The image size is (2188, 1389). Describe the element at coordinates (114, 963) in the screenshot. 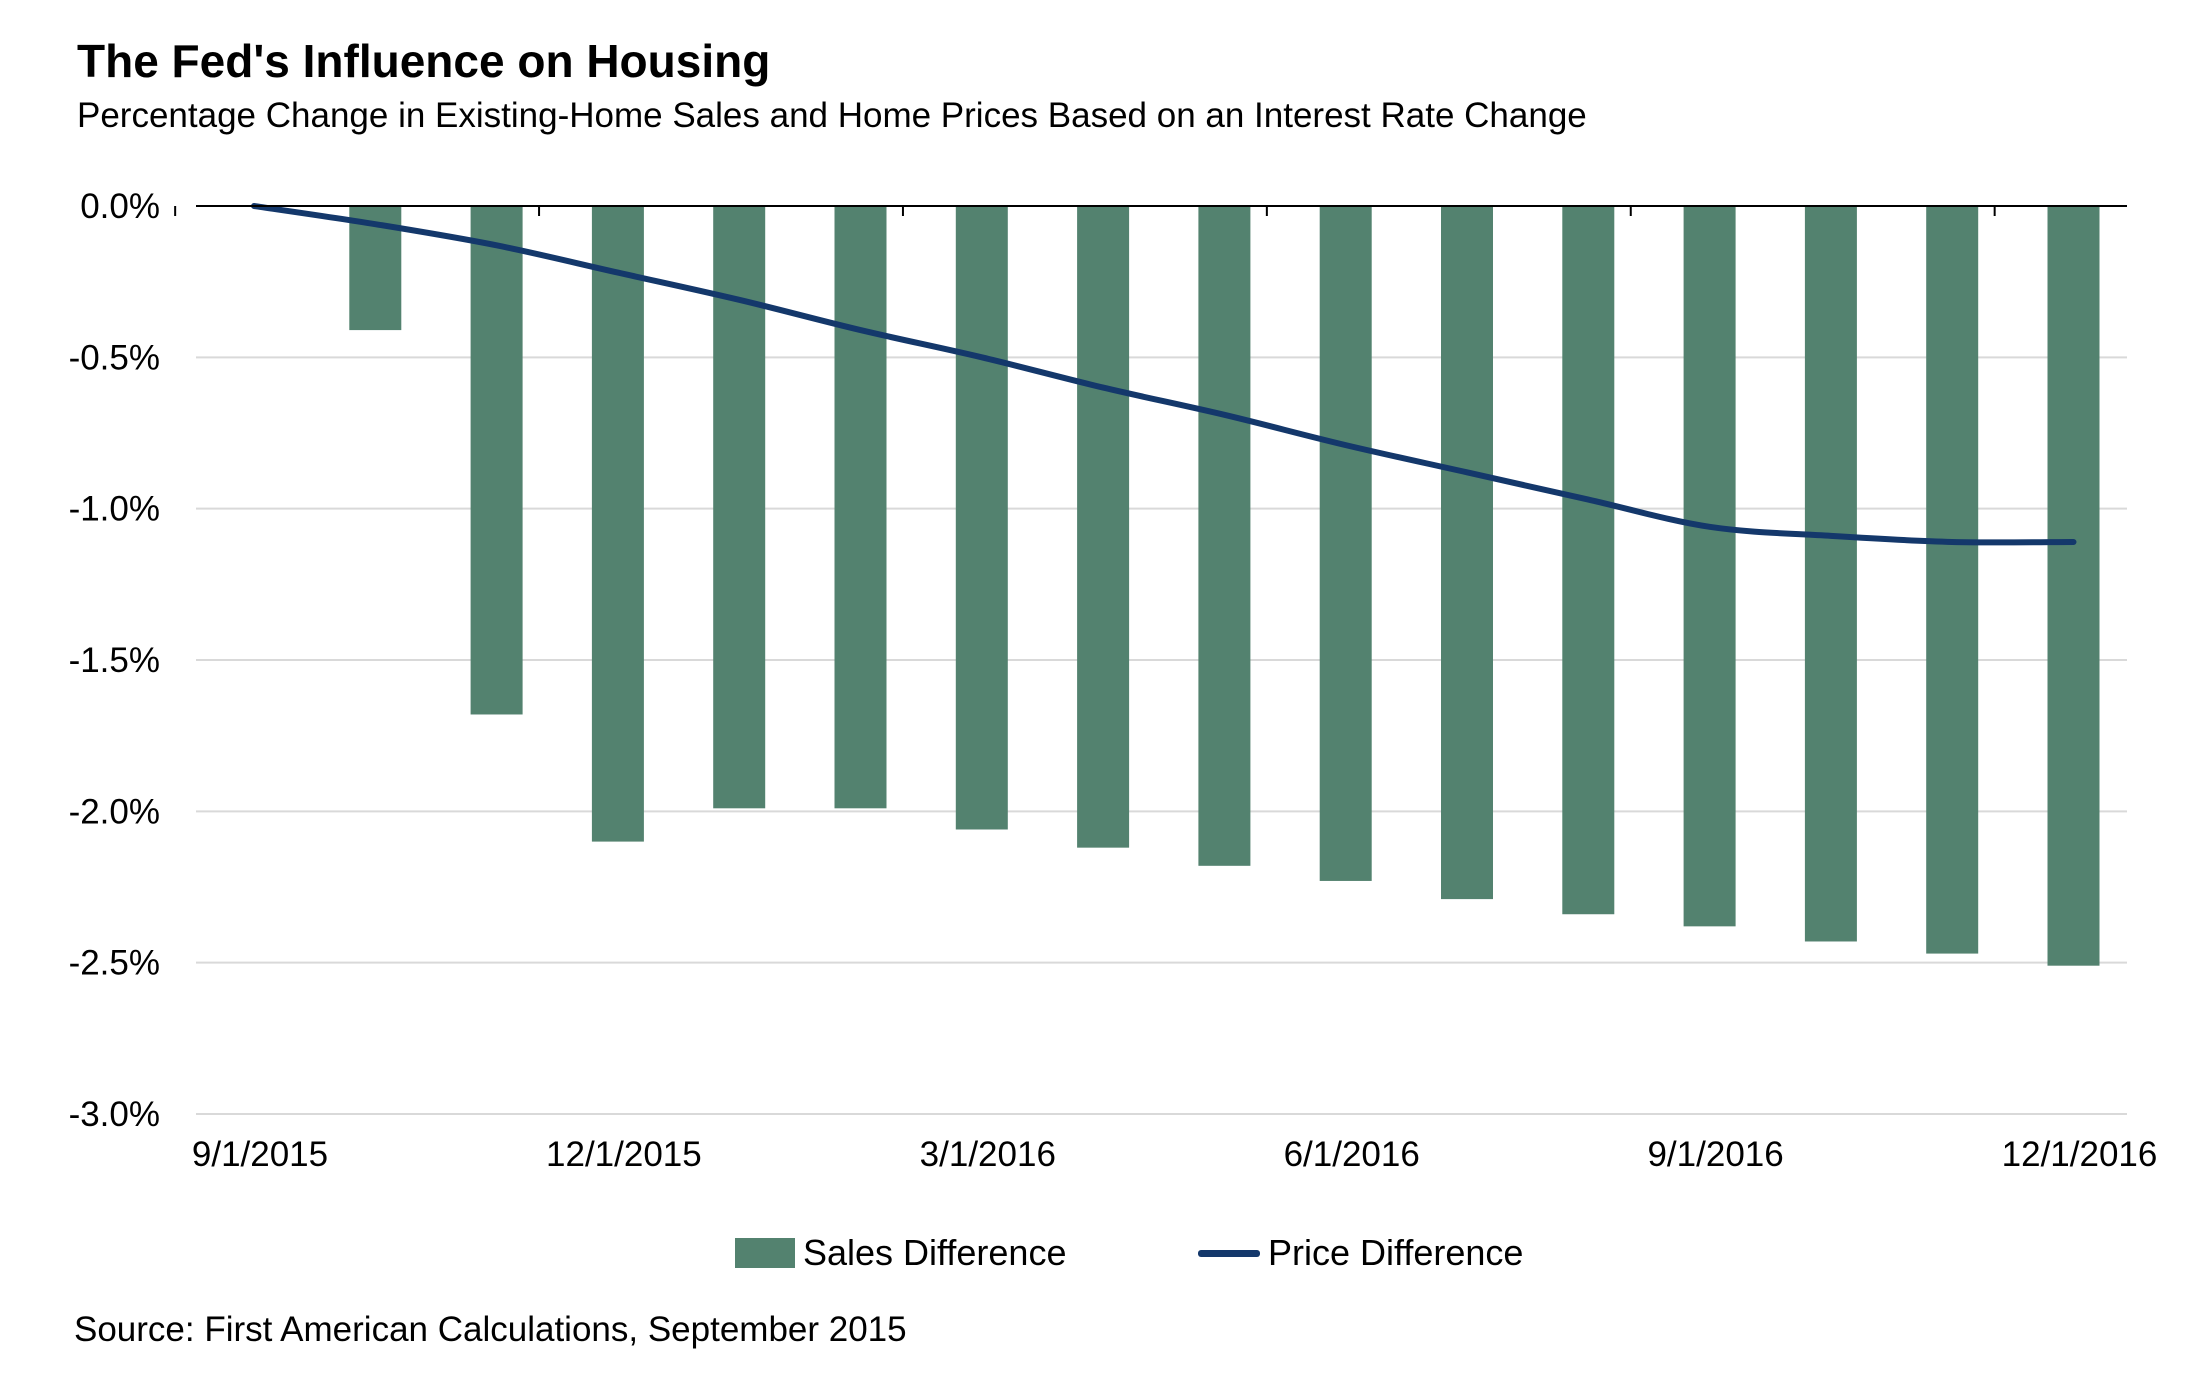

I see `y-tick-label: -2.5%` at that location.